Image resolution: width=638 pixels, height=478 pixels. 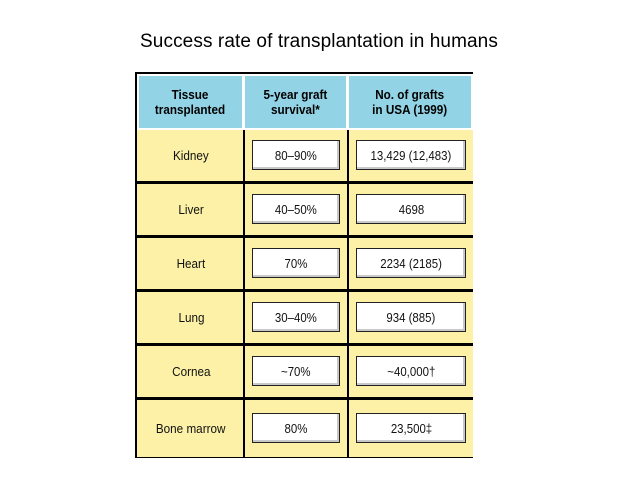 I want to click on grafts-cell: 23,500‡, so click(x=411, y=428).